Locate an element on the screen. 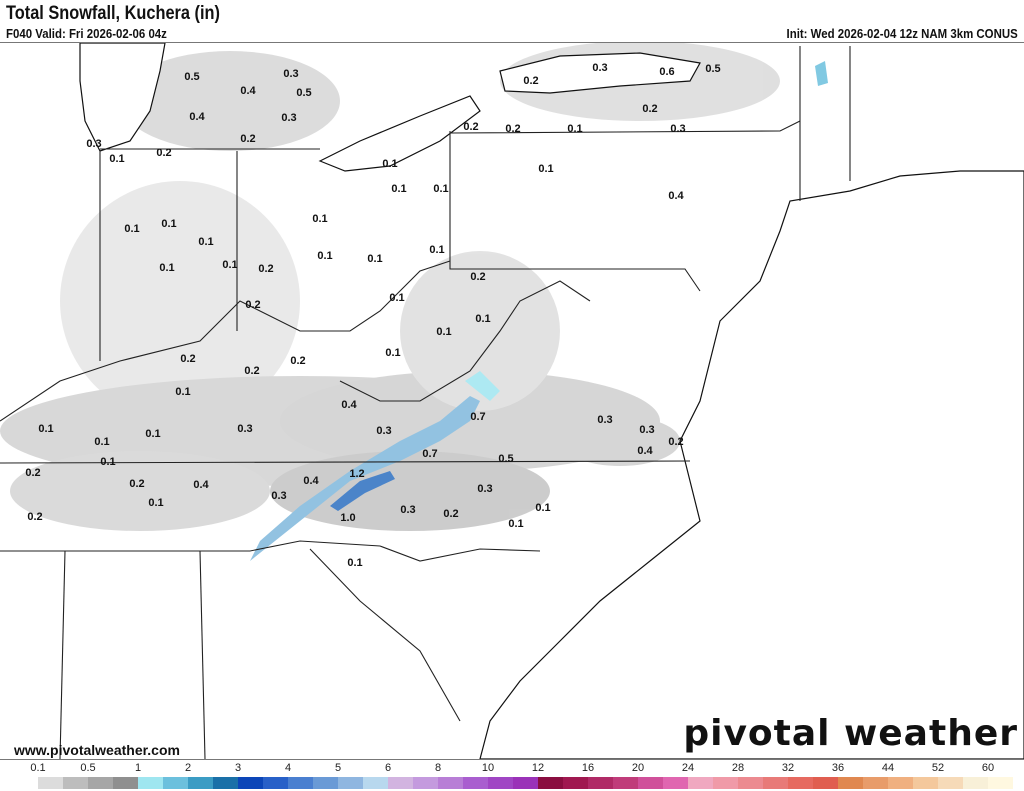 The height and width of the screenshot is (791, 1024). legend-tick-label: 0.5 is located at coordinates (88, 768).